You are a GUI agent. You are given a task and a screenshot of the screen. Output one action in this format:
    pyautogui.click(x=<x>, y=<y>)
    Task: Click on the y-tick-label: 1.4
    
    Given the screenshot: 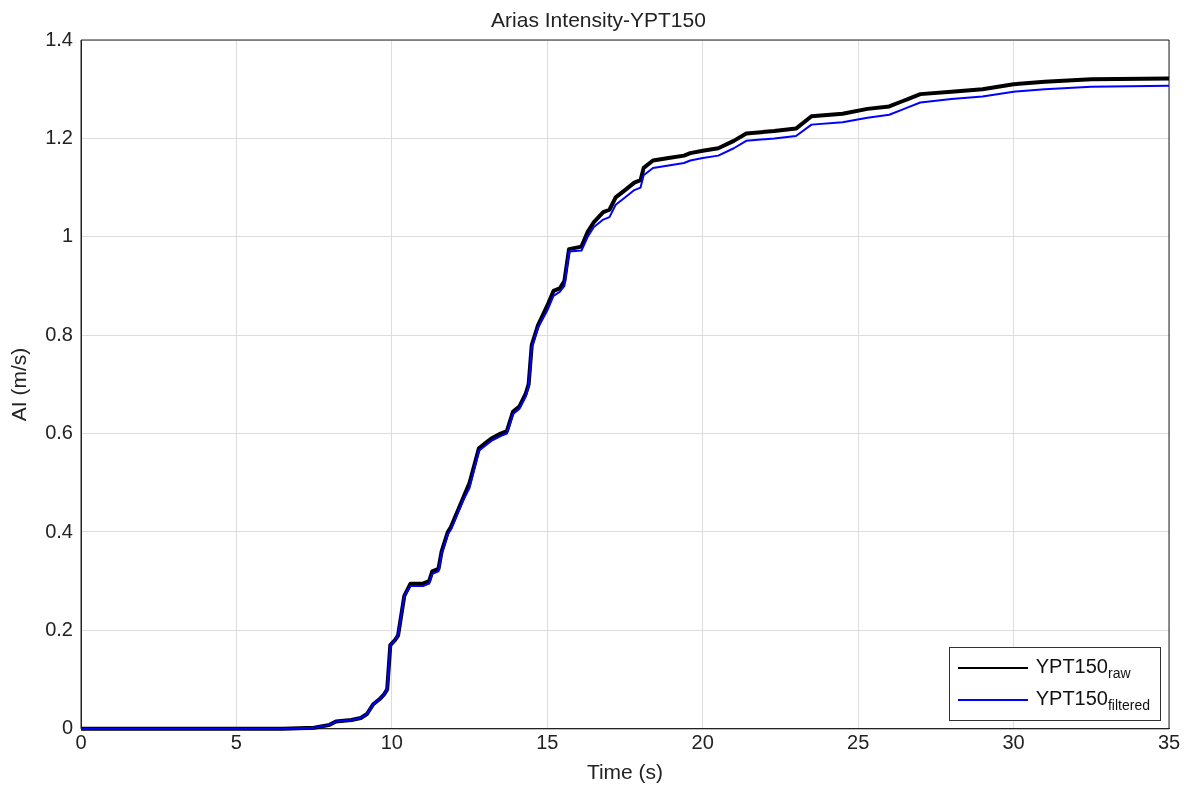 What is the action you would take?
    pyautogui.click(x=59, y=38)
    